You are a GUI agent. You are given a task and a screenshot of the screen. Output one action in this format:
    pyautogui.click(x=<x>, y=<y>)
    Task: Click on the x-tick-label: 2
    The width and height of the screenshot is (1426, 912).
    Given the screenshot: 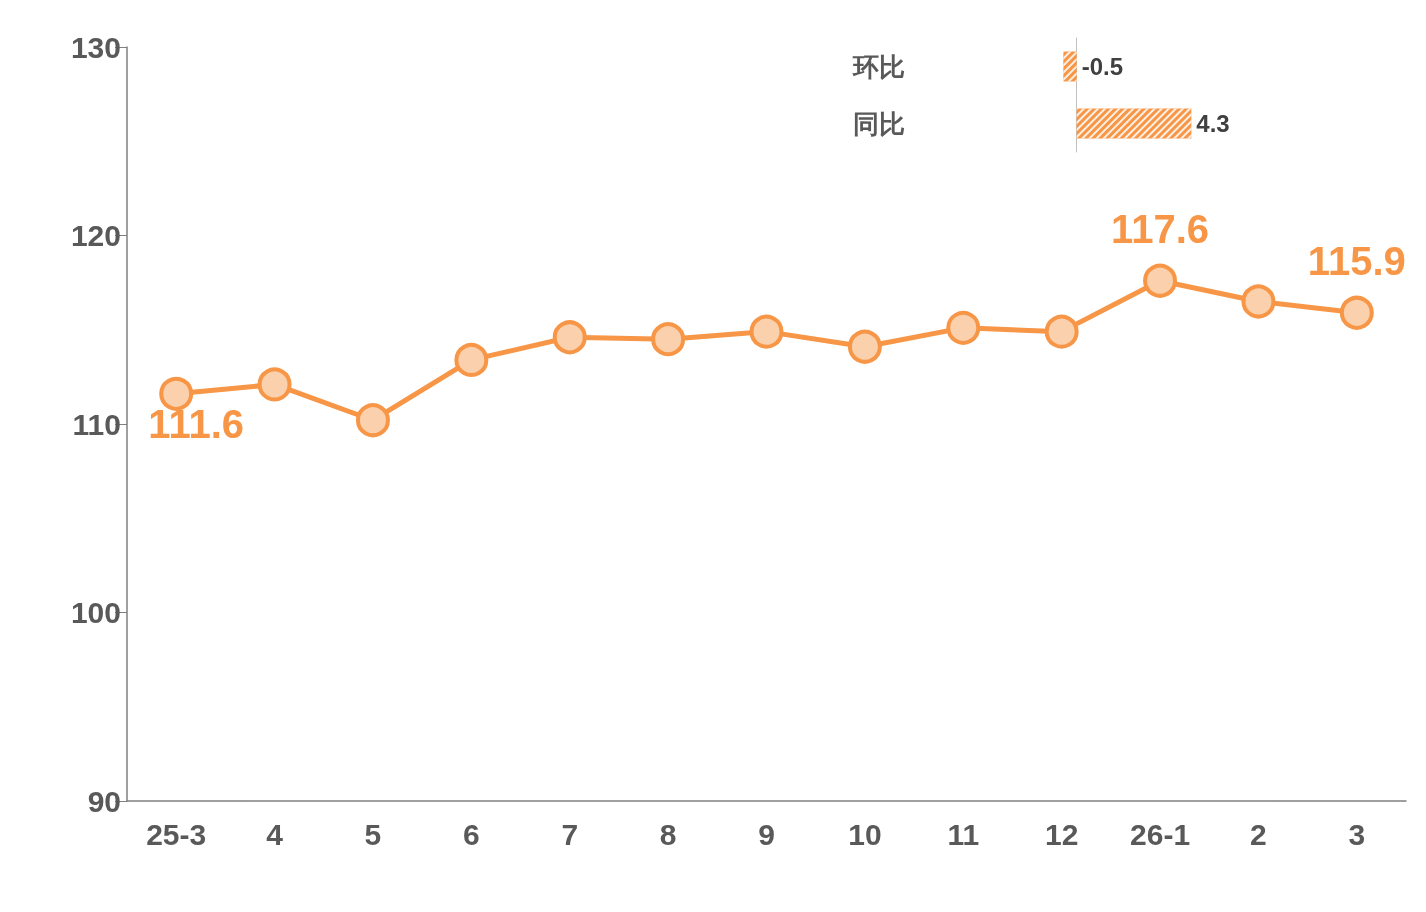 What is the action you would take?
    pyautogui.click(x=1258, y=834)
    